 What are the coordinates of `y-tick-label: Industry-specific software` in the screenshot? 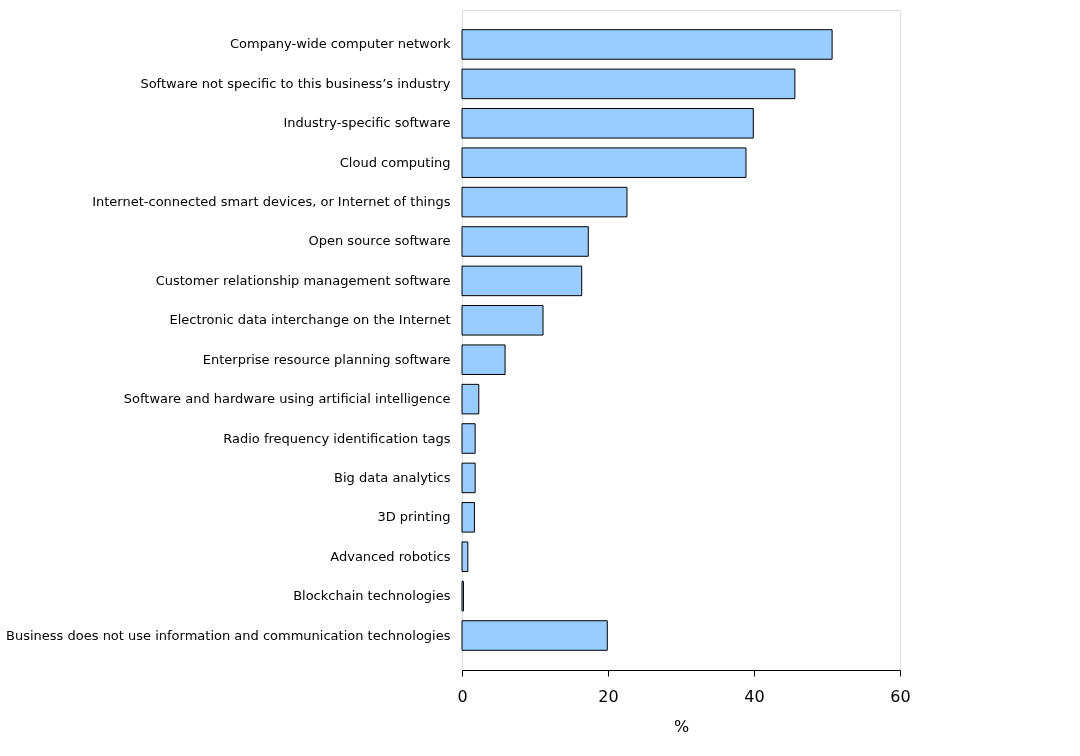 It's located at (367, 123).